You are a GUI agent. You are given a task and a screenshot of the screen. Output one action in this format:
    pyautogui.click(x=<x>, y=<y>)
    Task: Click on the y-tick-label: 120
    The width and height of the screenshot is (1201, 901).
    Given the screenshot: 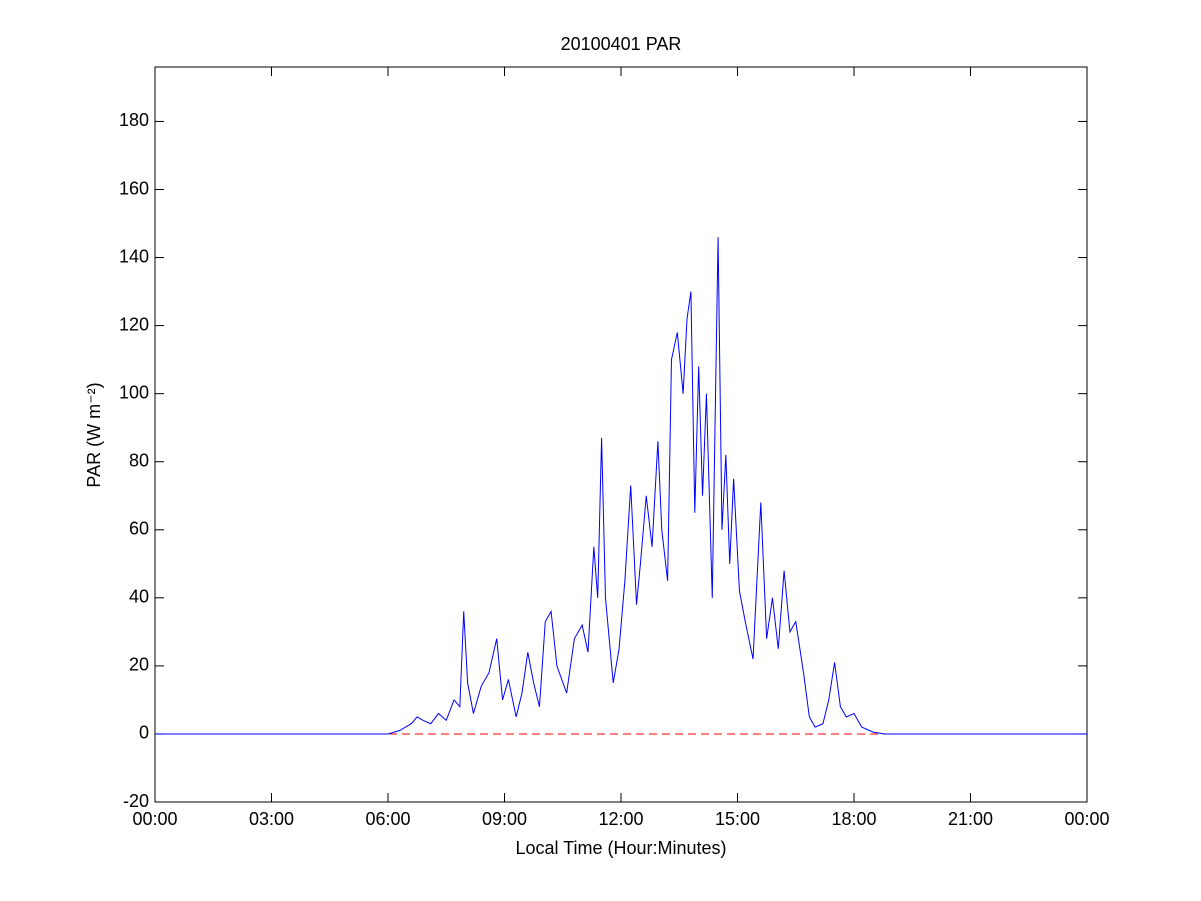 What is the action you would take?
    pyautogui.click(x=134, y=324)
    